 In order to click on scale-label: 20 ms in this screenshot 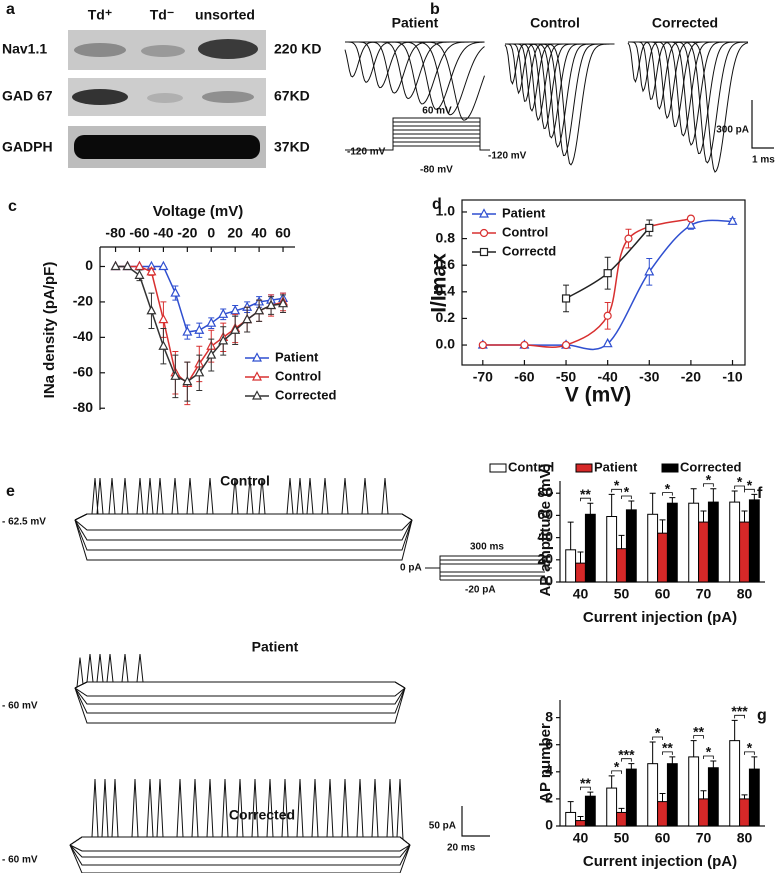, I will do `click(461, 848)`.